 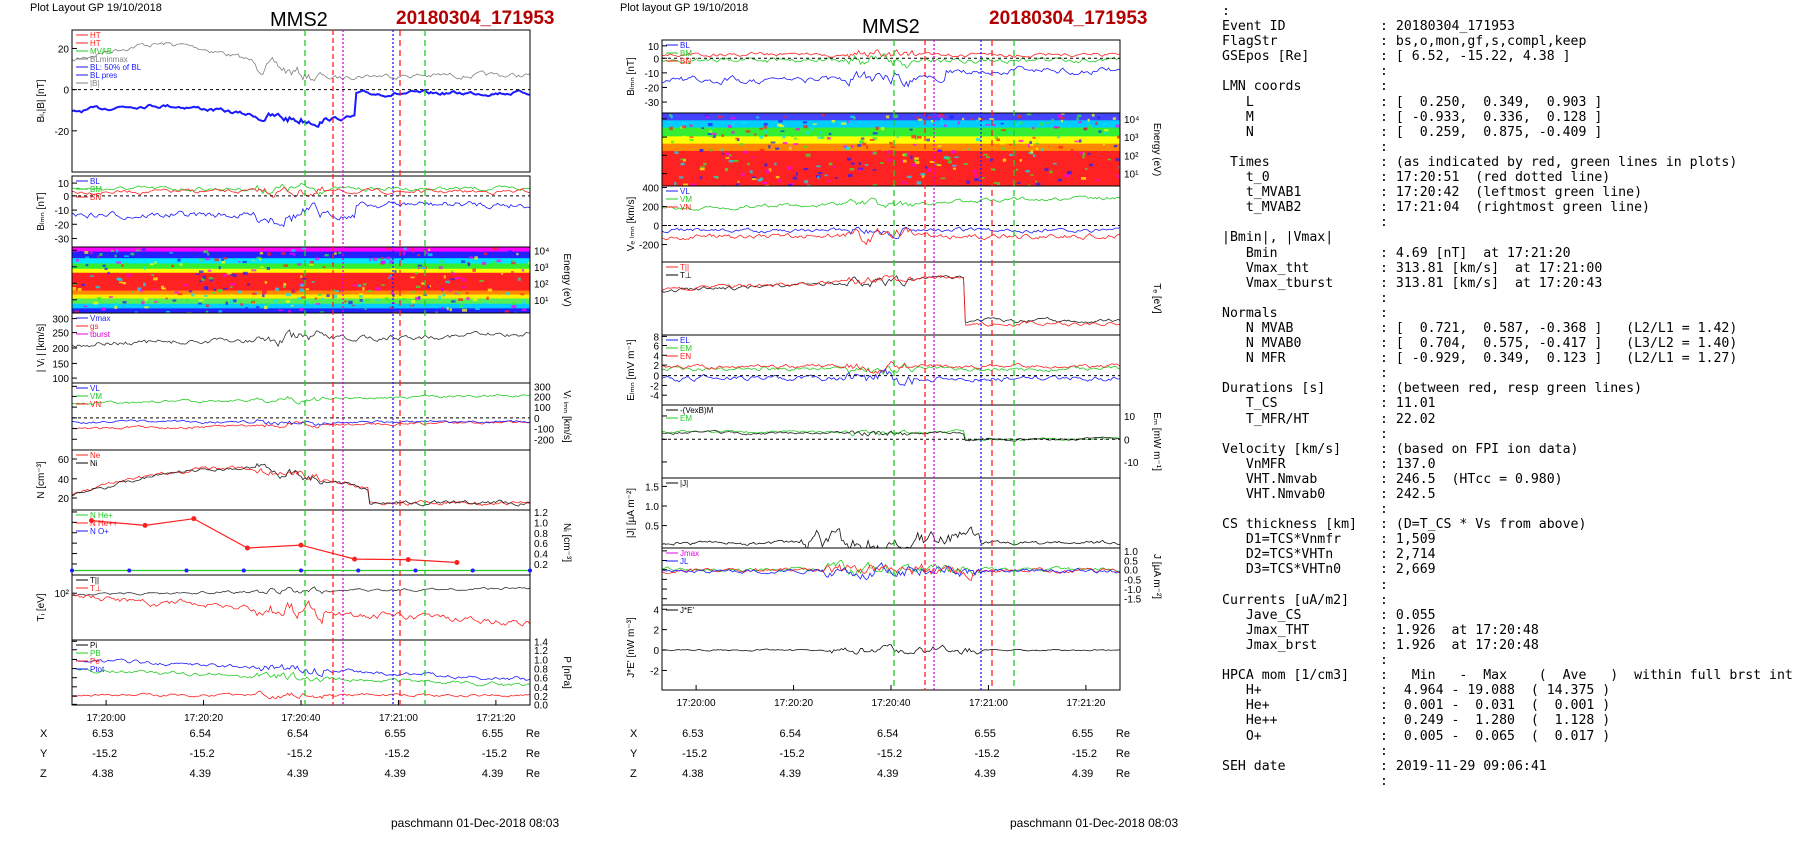 What do you see at coordinates (684, 561) in the screenshot?
I see `legend-label: JL` at bounding box center [684, 561].